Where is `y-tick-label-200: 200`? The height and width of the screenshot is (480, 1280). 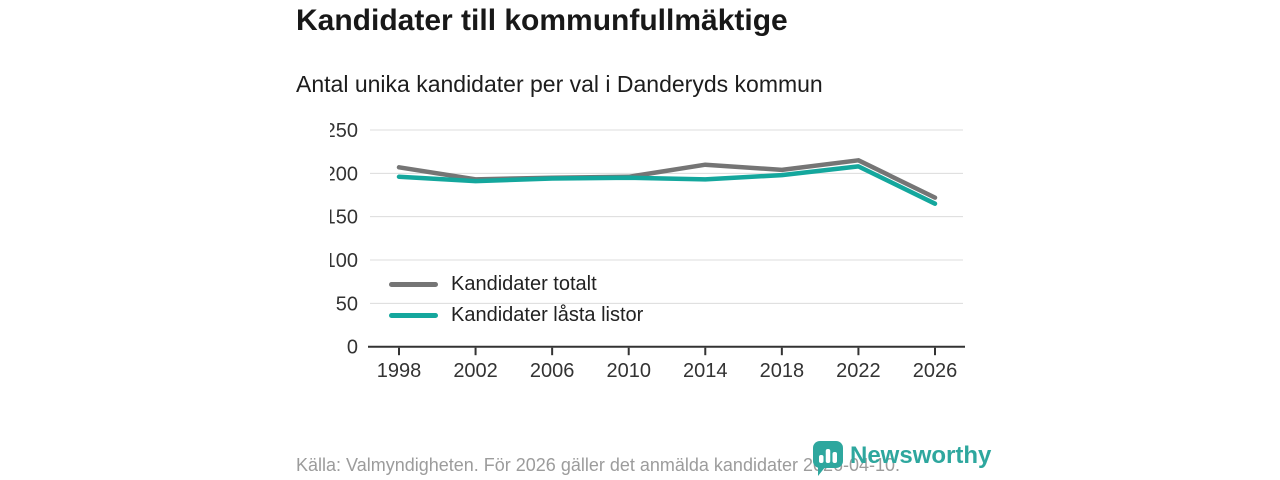
y-tick-label-200: 200 is located at coordinates (344, 174).